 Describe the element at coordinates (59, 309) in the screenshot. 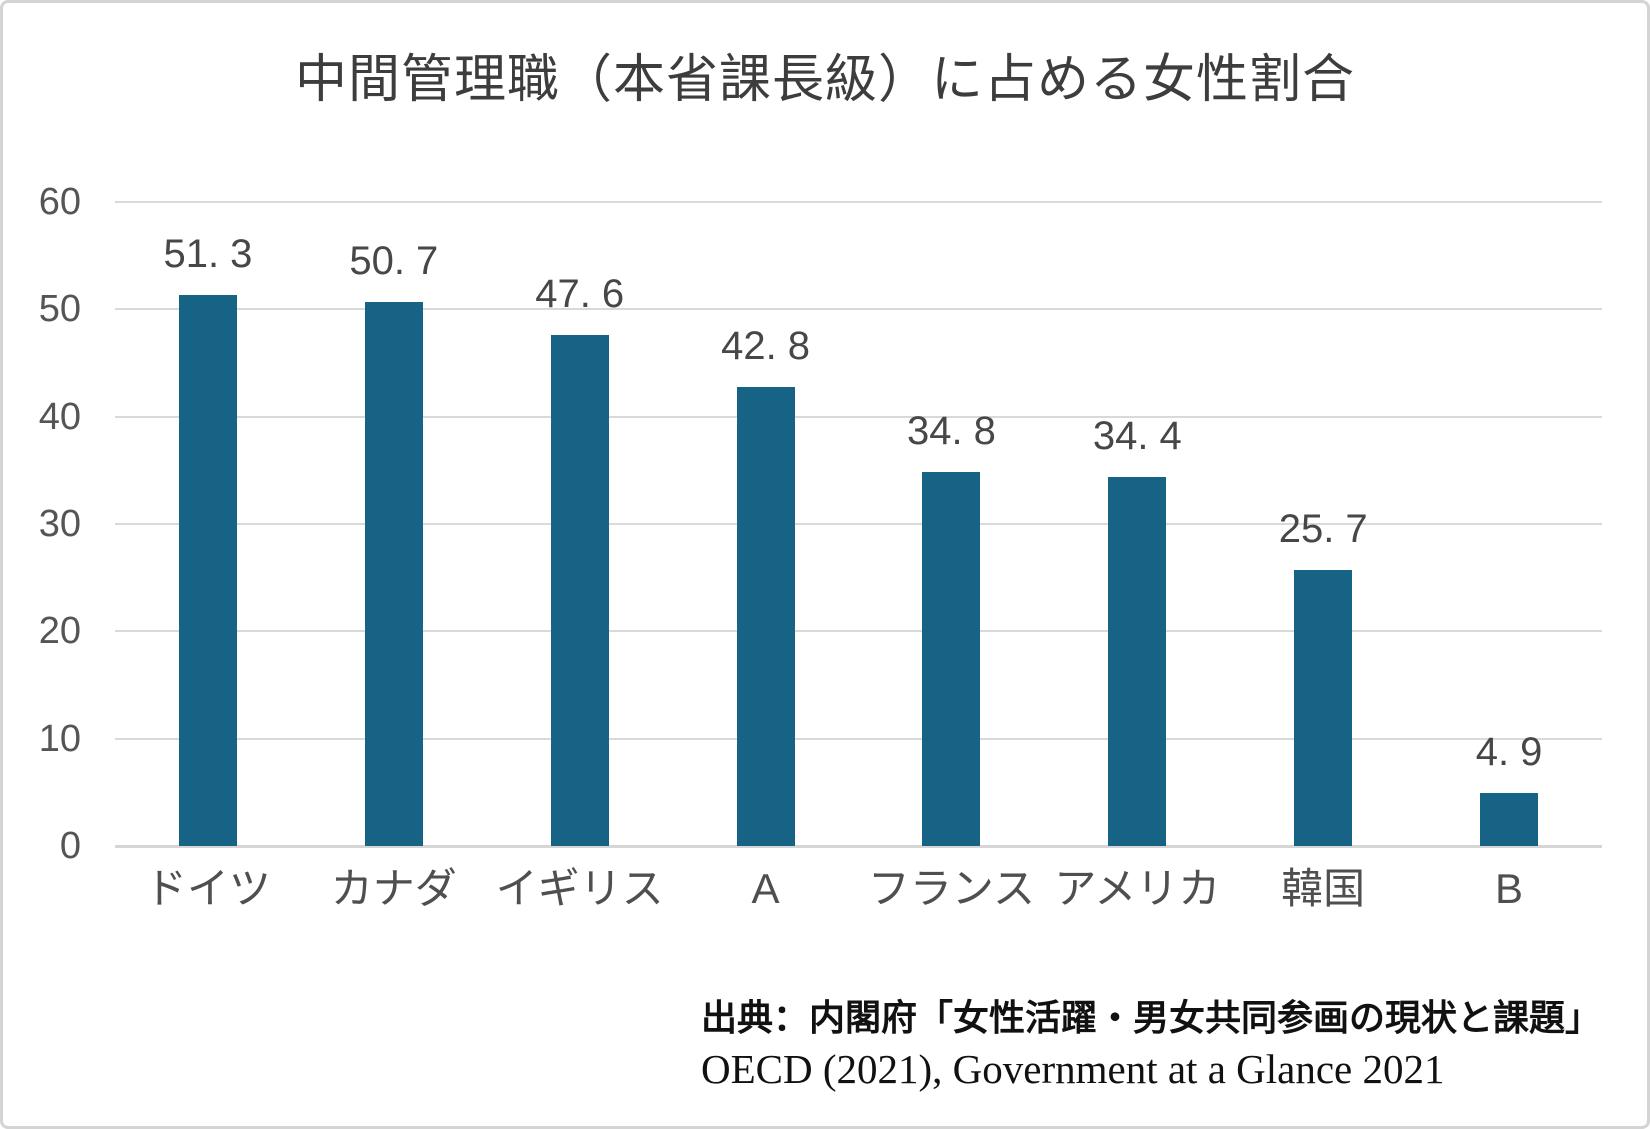

I see `y-axis-tick-label: 50` at that location.